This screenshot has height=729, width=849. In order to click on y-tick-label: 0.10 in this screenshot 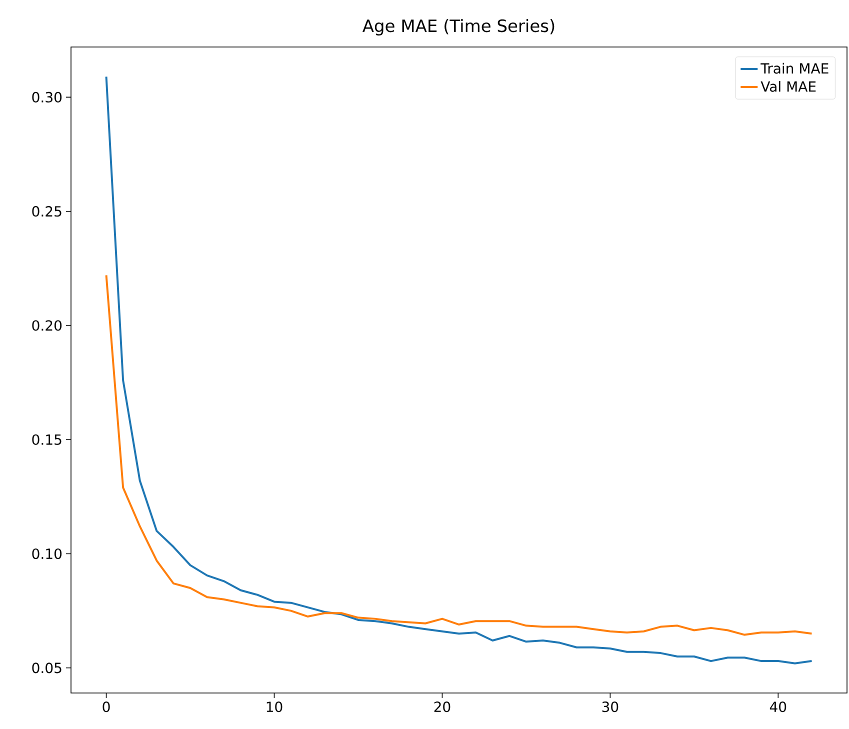, I will do `click(47, 554)`.